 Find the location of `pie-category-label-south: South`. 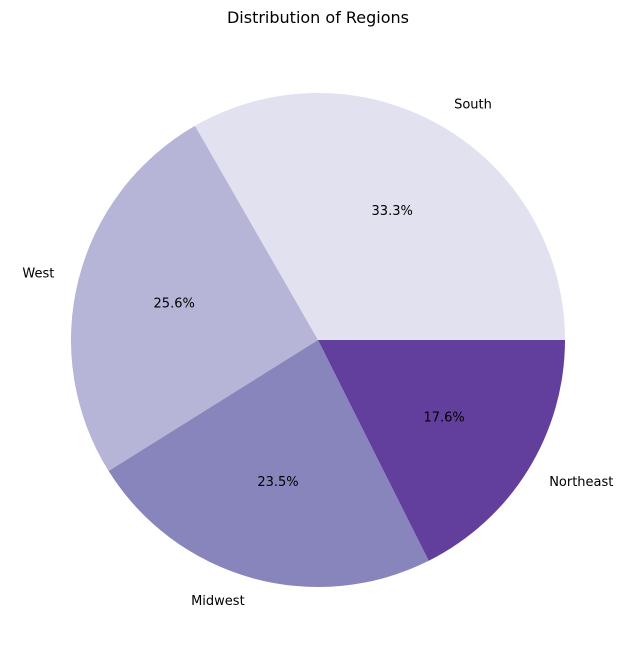

pie-category-label-south: South is located at coordinates (473, 104).